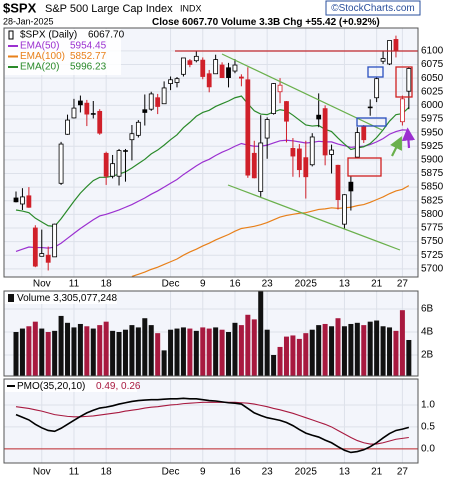 The width and height of the screenshot is (464, 485). Describe the element at coordinates (377, 284) in the screenshot. I see `x-tick-label: 21` at that location.